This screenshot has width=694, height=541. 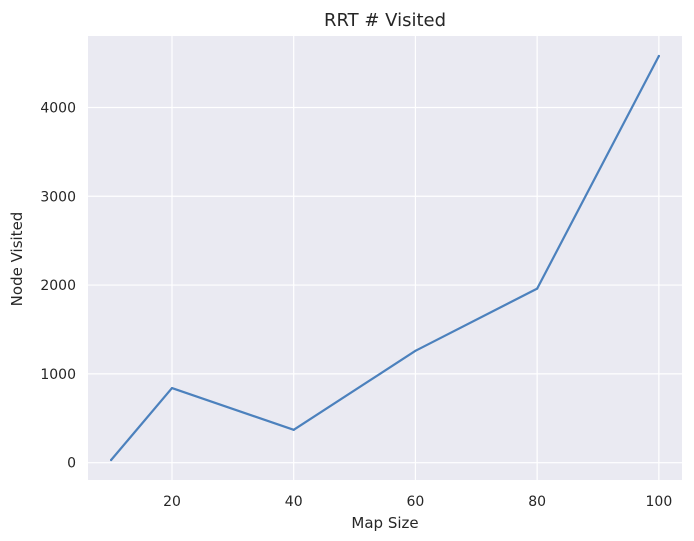 I want to click on x-axis-label: Map Size, so click(x=384, y=523).